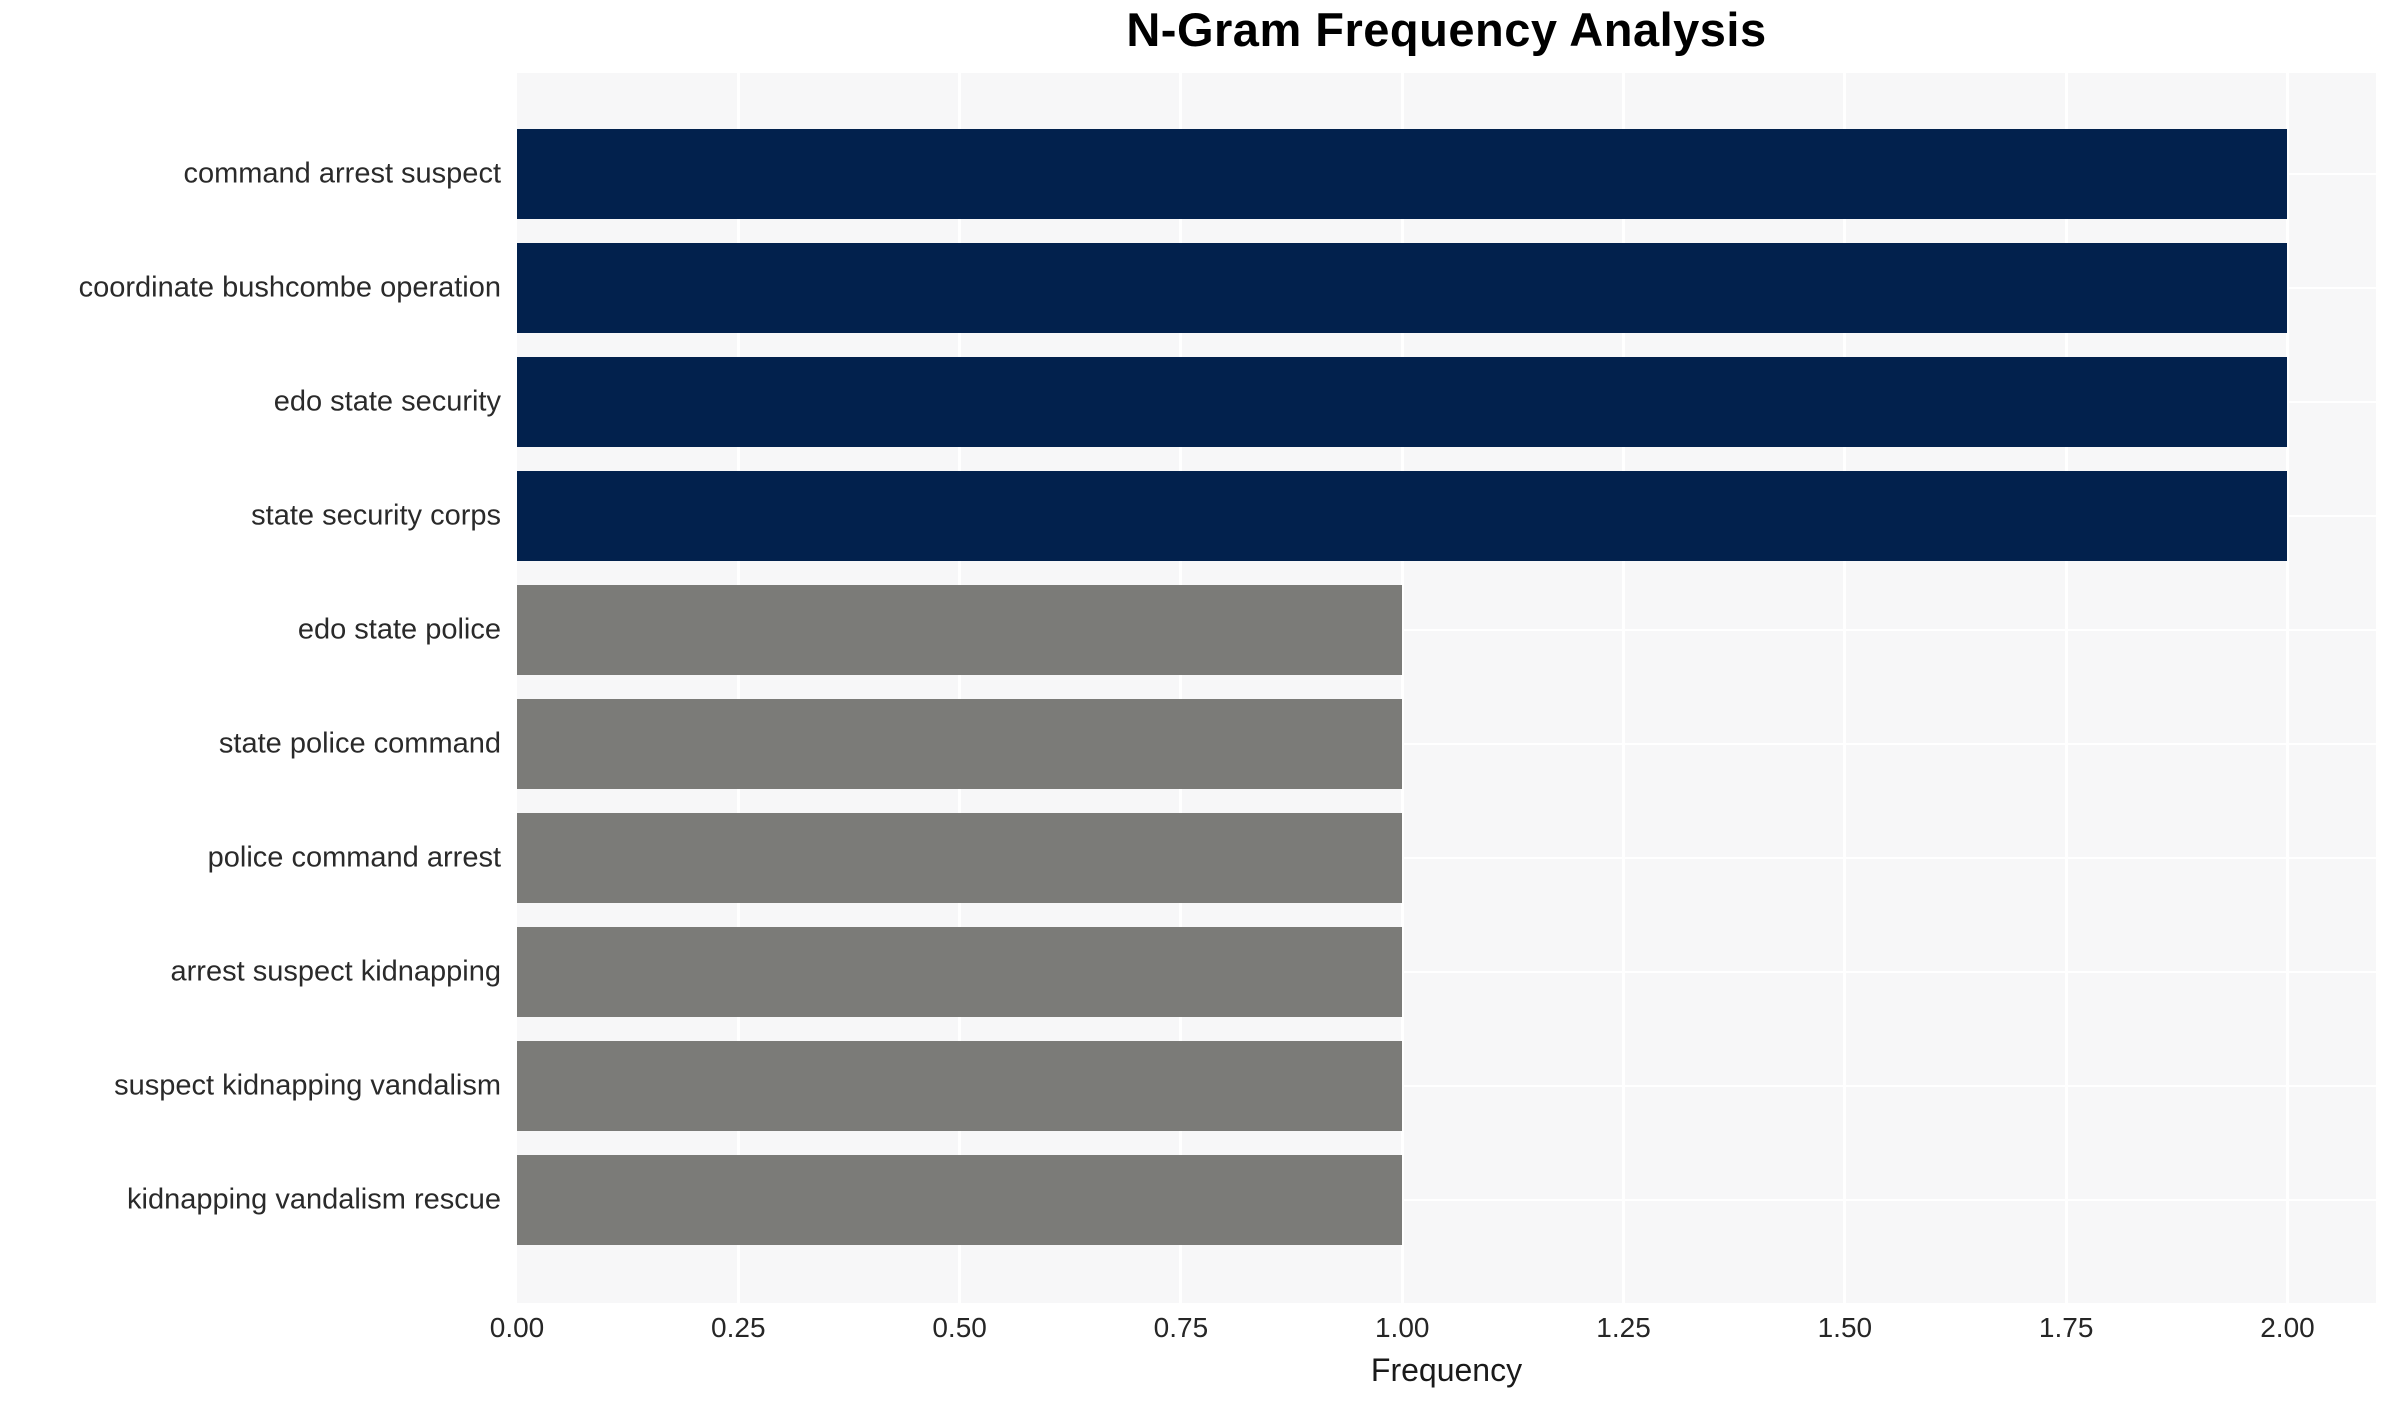  What do you see at coordinates (307, 1085) in the screenshot?
I see `category-label: suspect kidnapping vandalism` at bounding box center [307, 1085].